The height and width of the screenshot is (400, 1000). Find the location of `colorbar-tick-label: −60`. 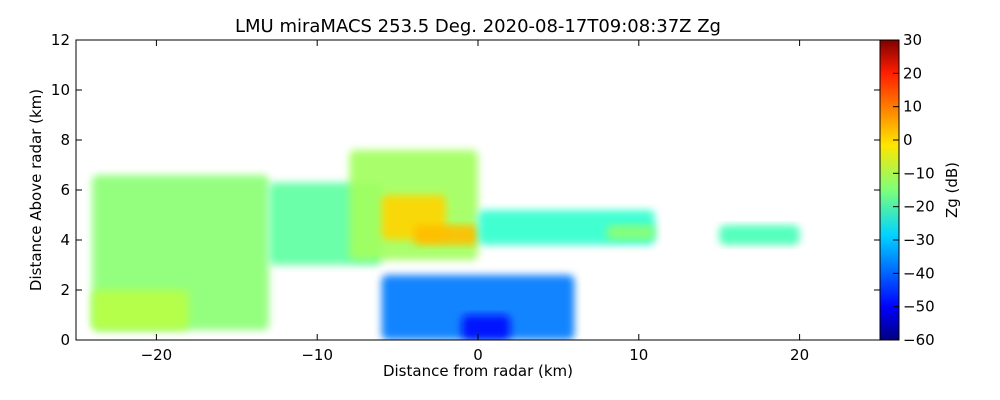

colorbar-tick-label: −60 is located at coordinates (919, 340).